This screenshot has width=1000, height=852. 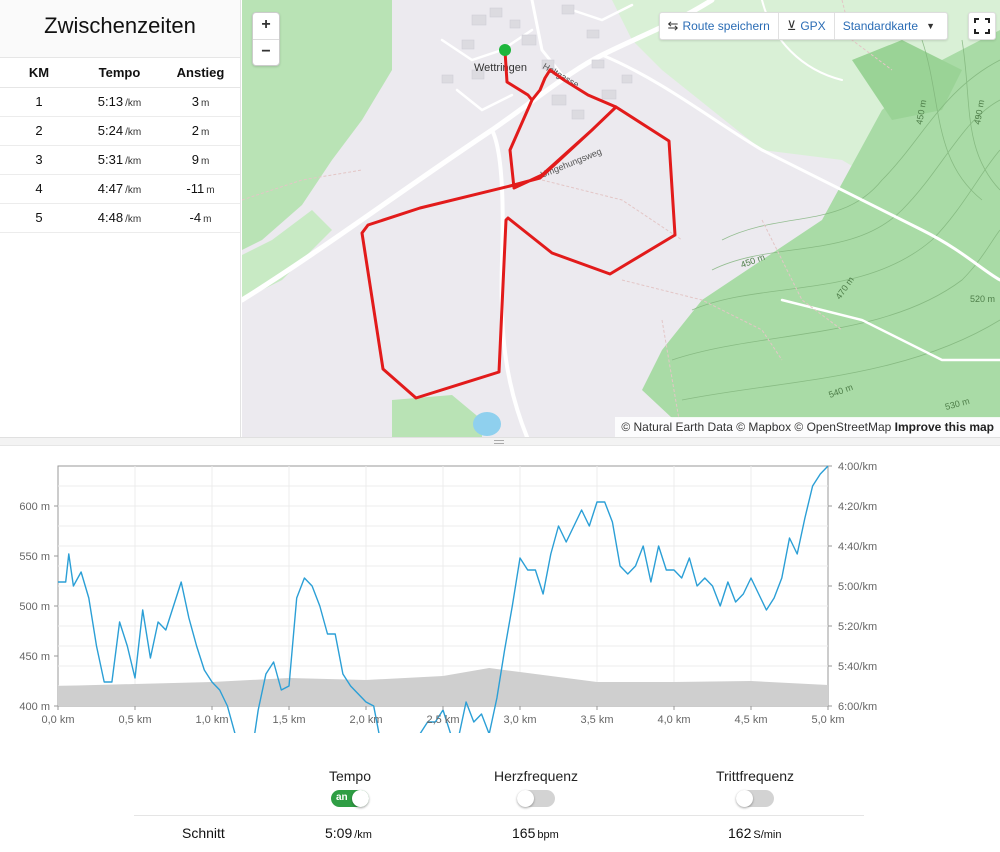 I want to click on x-tick-label: 0,0 km, so click(x=57, y=720).